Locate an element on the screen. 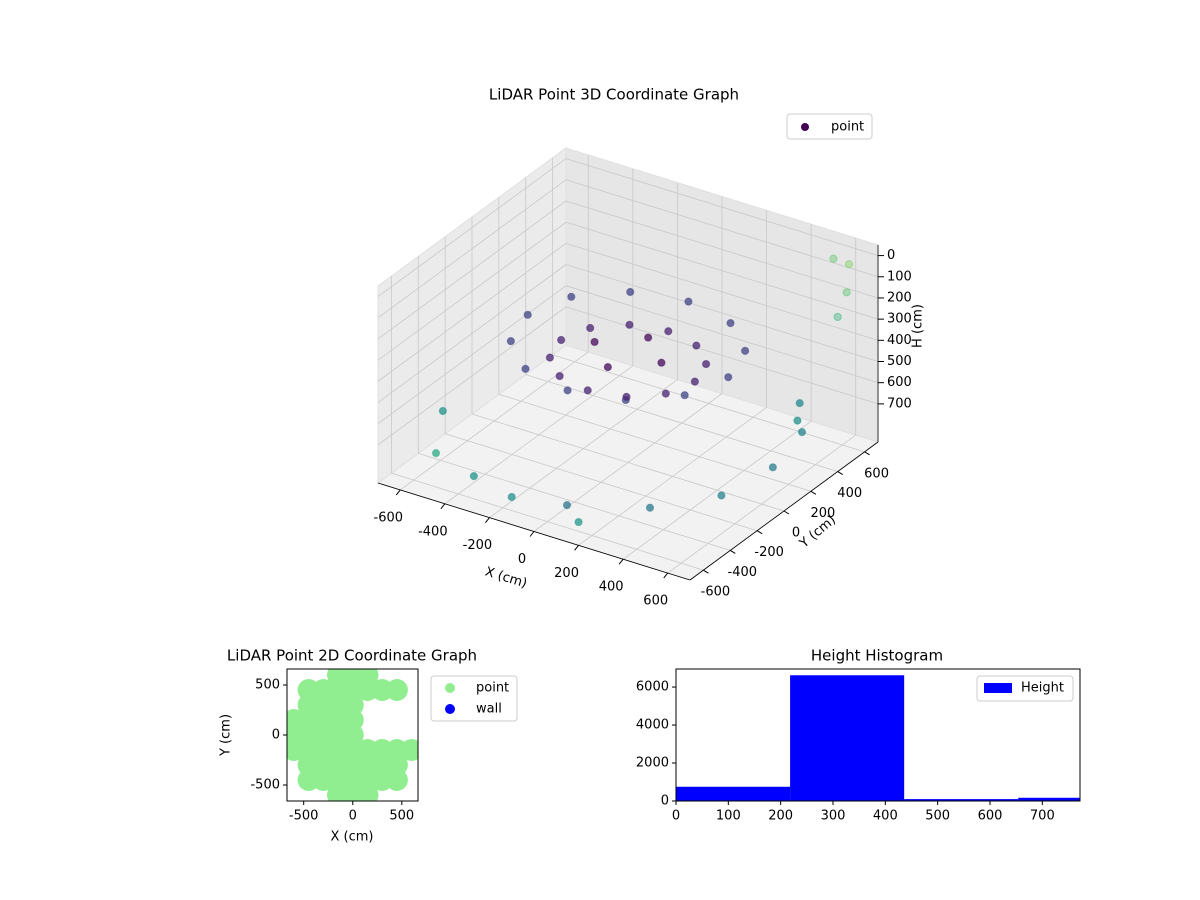 The width and height of the screenshot is (1200, 900). y-tick-label: -600 is located at coordinates (716, 592).